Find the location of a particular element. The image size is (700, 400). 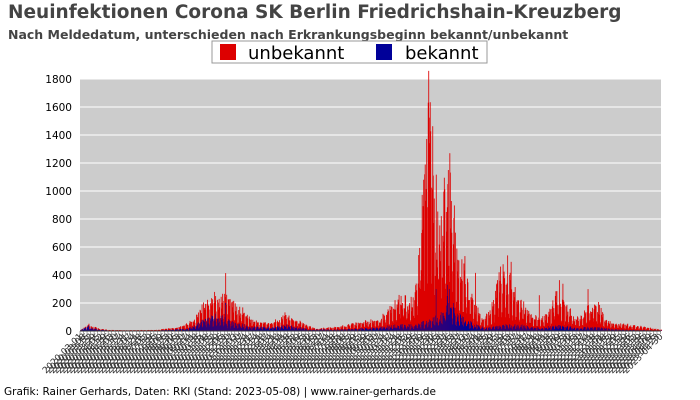

y-tick-label: 1600 is located at coordinates (58, 108).